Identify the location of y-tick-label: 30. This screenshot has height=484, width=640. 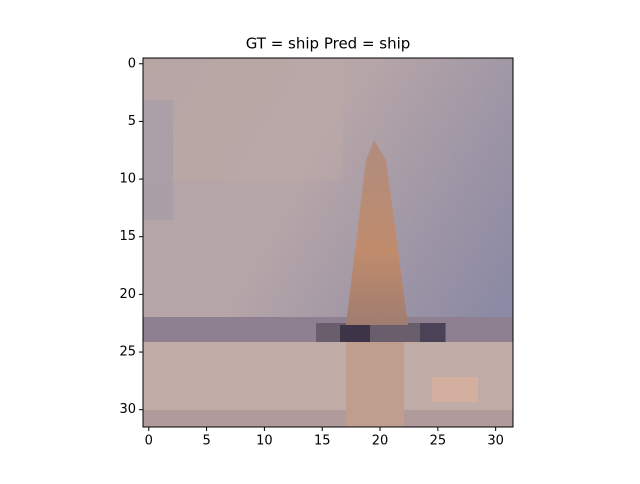
(127, 409).